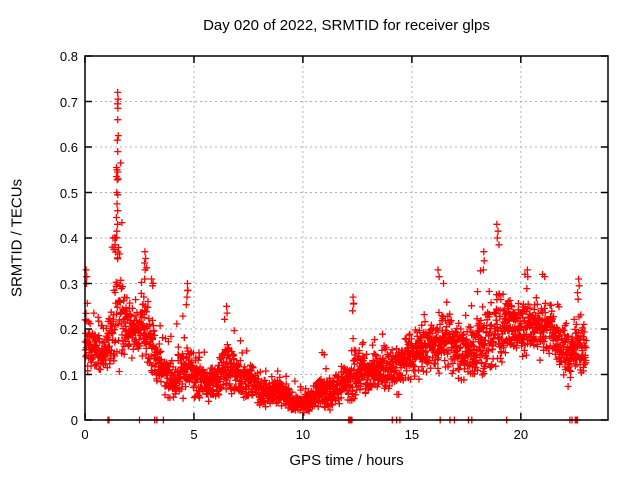 The height and width of the screenshot is (480, 640). Describe the element at coordinates (521, 434) in the screenshot. I see `x-tick-label: 20` at that location.